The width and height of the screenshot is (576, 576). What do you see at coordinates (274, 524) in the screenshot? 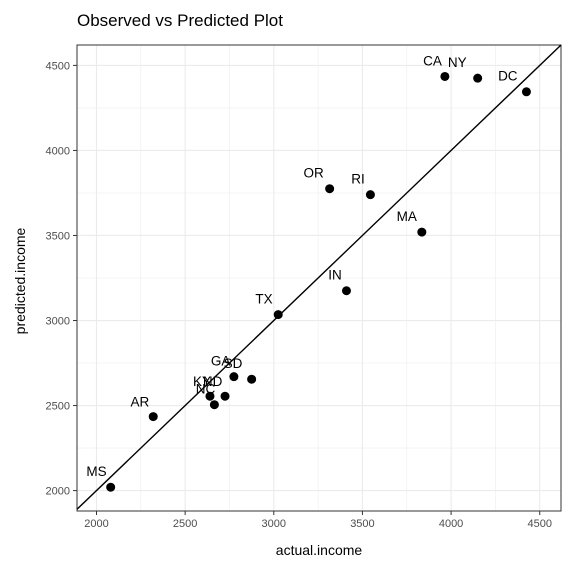
I see `x-tick-label: 3000` at bounding box center [274, 524].